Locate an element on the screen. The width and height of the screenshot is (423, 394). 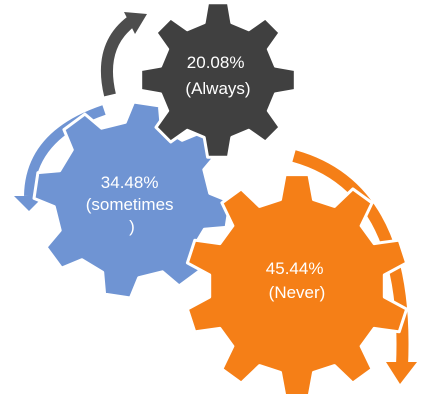
arrow-head-dark is located at coordinates (135, 23).